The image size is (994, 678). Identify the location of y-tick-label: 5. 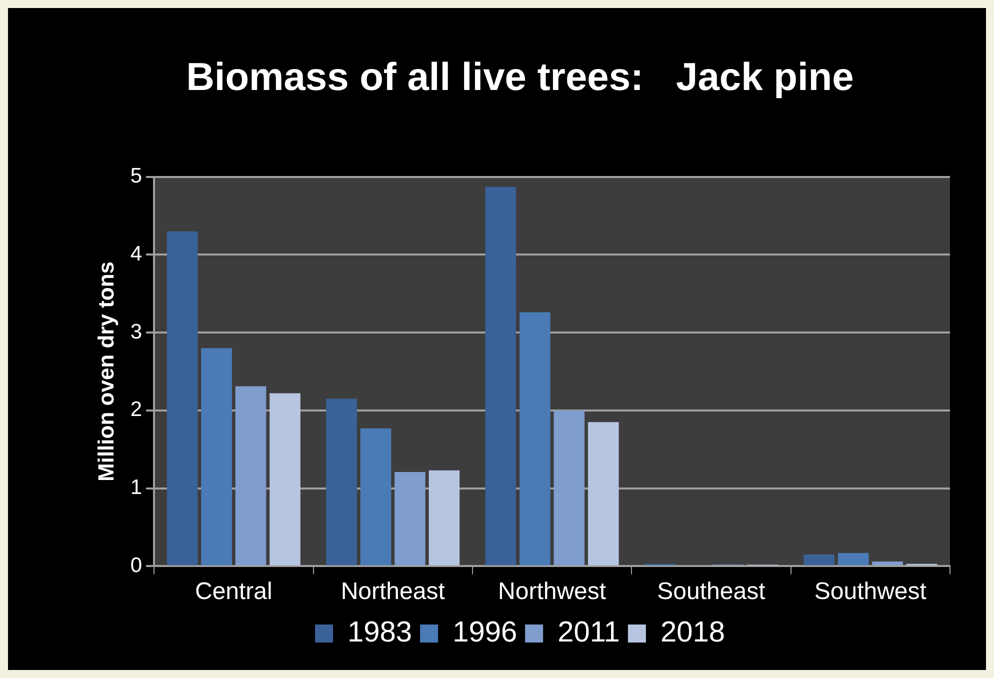
(136, 176).